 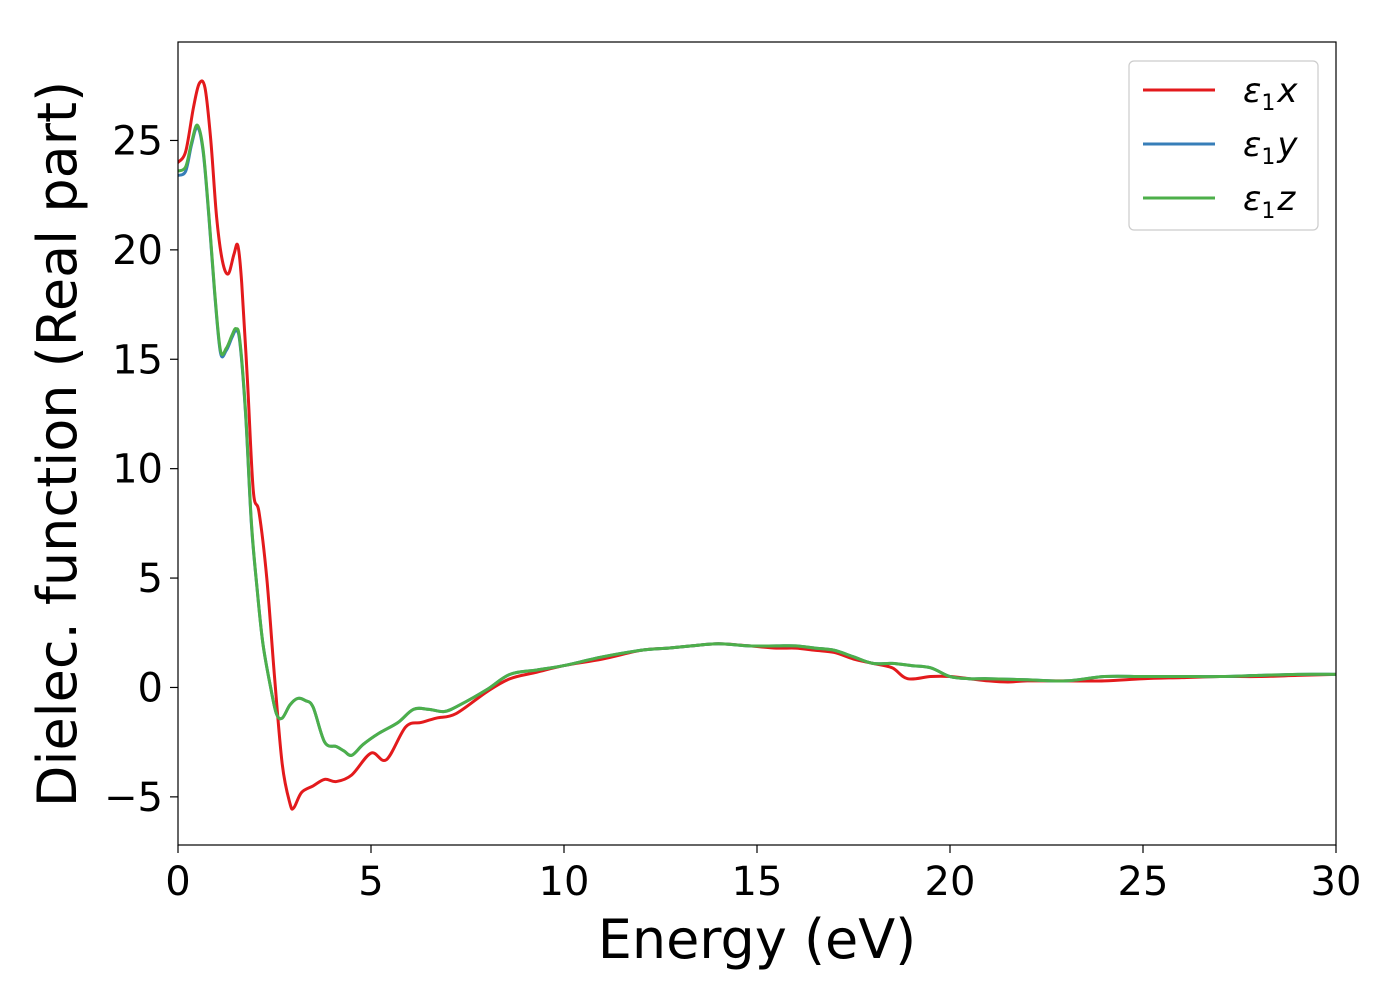 I want to click on y-tick-label: 25, so click(x=137, y=141).